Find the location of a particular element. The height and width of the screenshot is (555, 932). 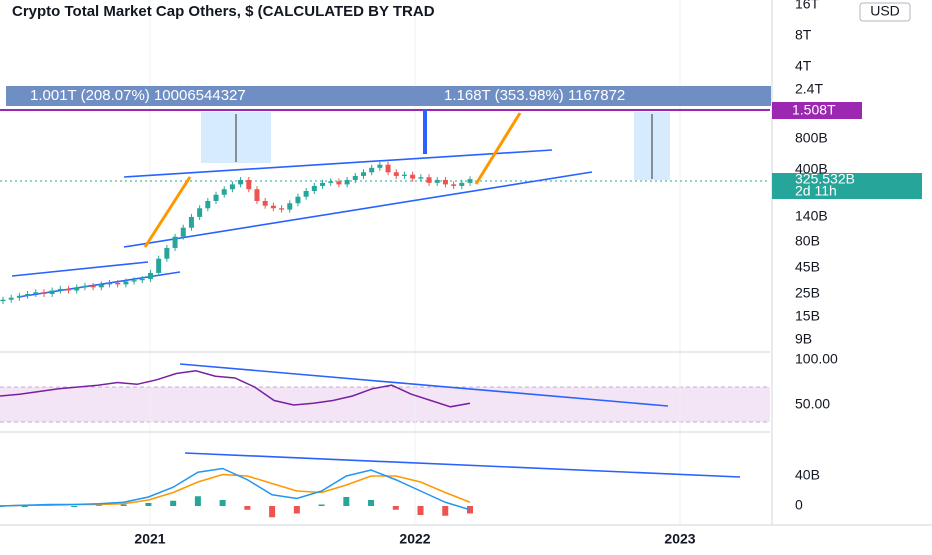

price-tick-label: 2.4T is located at coordinates (809, 89).